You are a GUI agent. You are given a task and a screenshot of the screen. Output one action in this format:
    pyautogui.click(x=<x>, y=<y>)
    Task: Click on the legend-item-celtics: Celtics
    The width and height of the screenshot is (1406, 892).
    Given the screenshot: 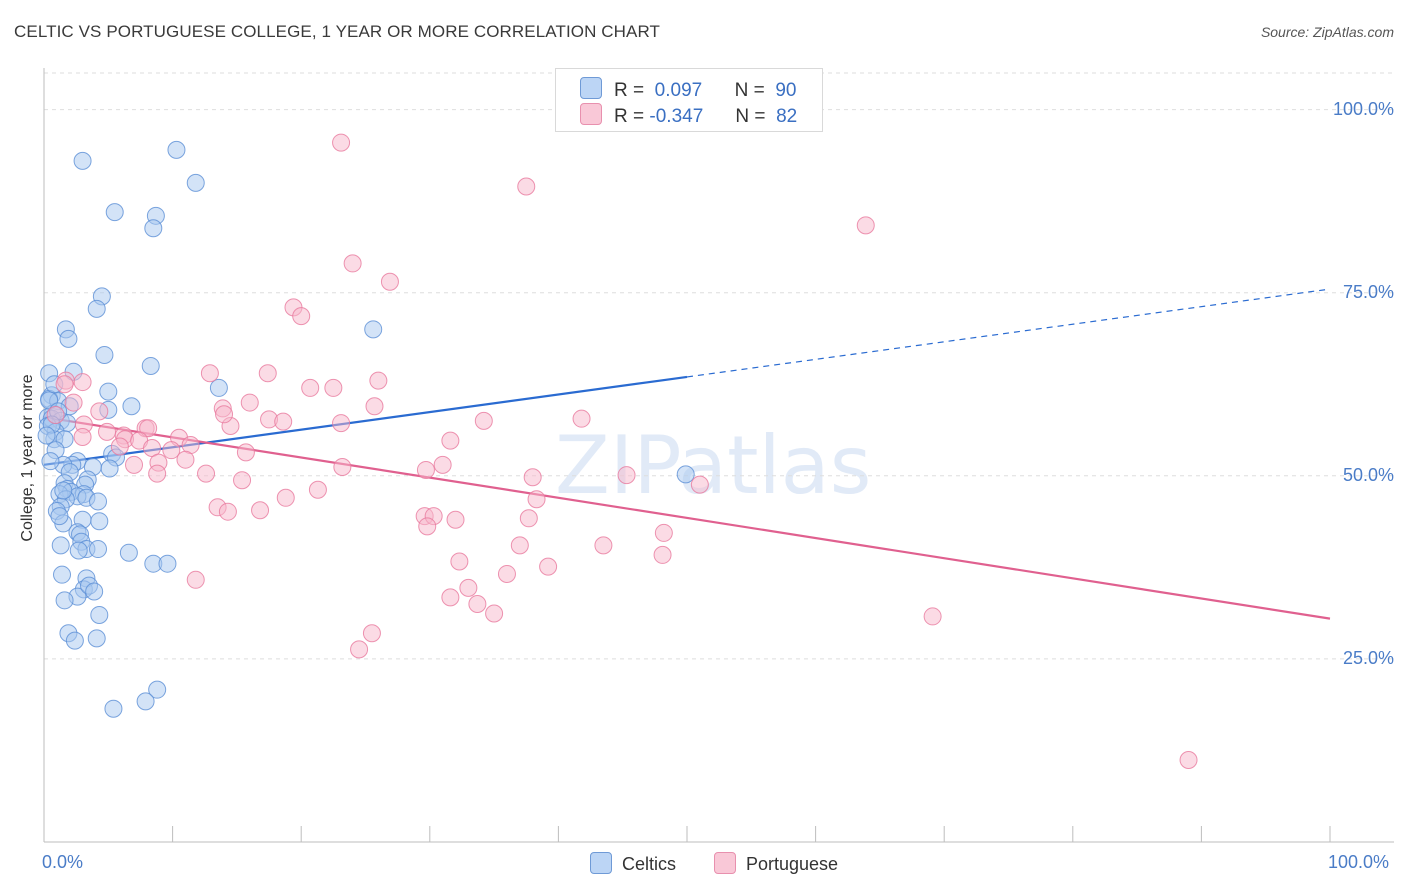 What is the action you would take?
    pyautogui.click(x=633, y=863)
    